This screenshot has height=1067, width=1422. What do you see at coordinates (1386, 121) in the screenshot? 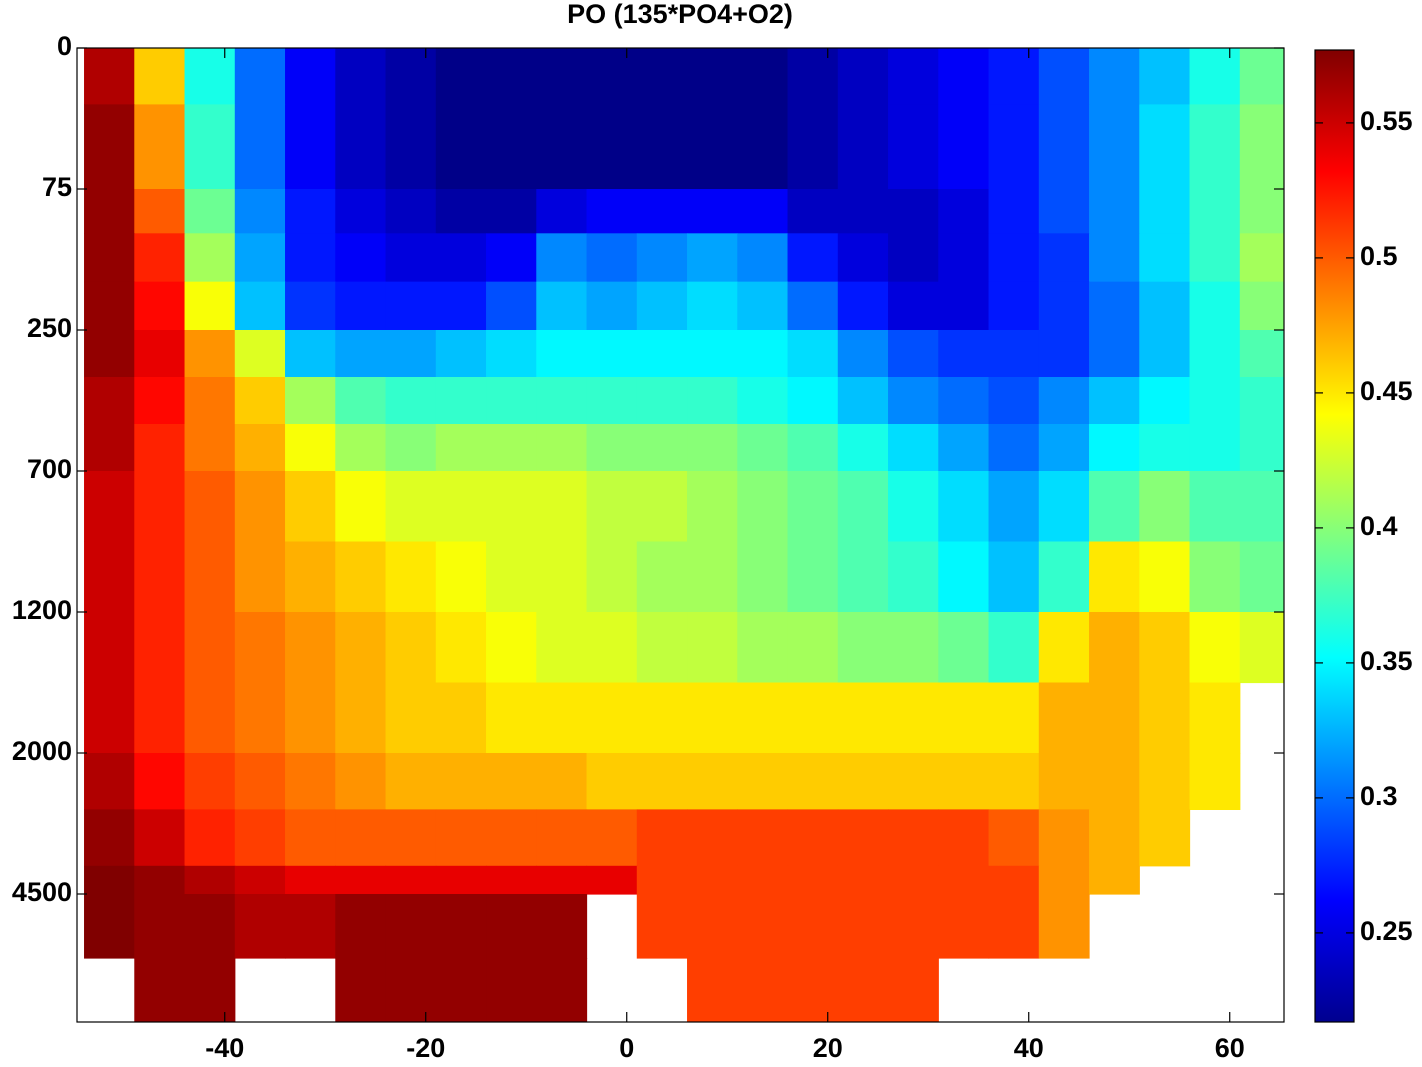
I see `colorbar-tick-label: 0.55` at bounding box center [1386, 121].